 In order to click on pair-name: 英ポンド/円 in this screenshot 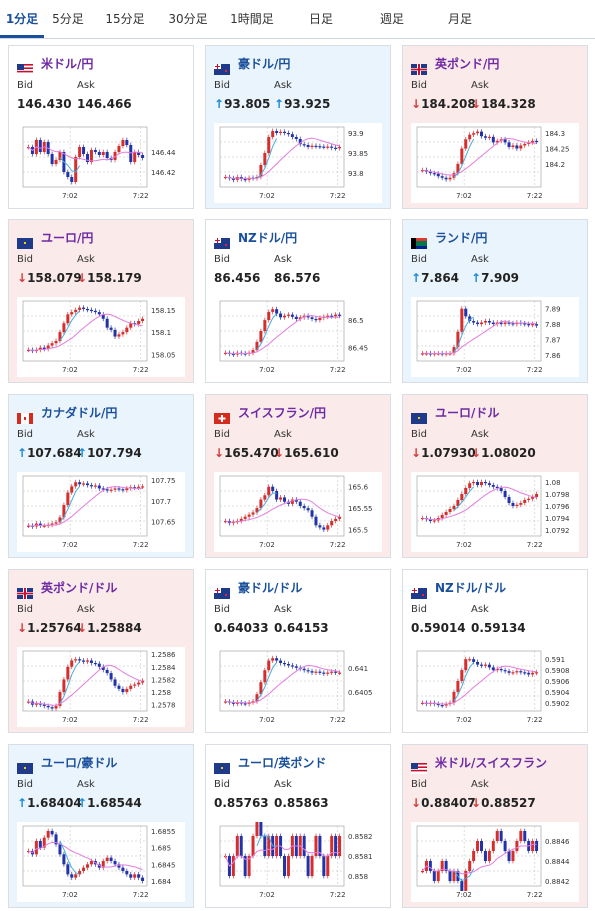, I will do `click(467, 64)`.